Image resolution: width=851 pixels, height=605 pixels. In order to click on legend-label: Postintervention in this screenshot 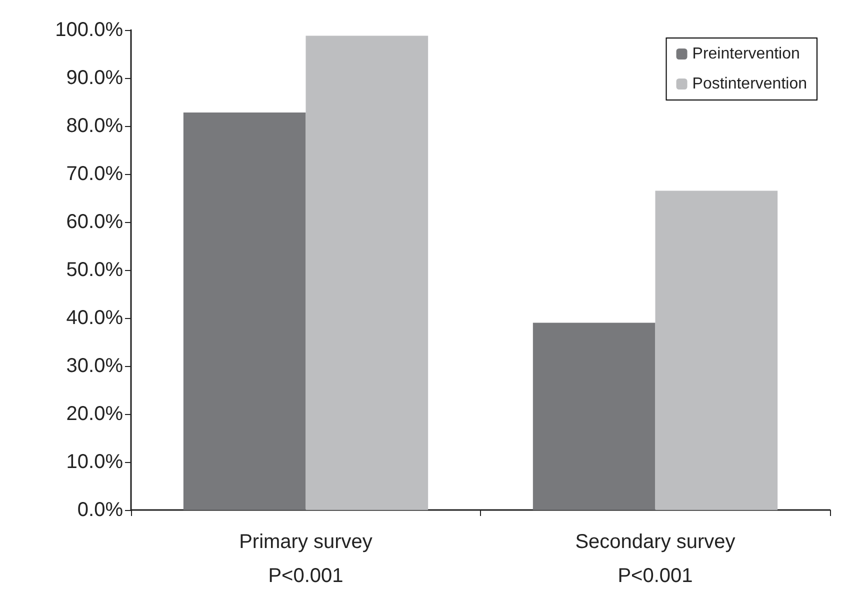, I will do `click(749, 84)`.